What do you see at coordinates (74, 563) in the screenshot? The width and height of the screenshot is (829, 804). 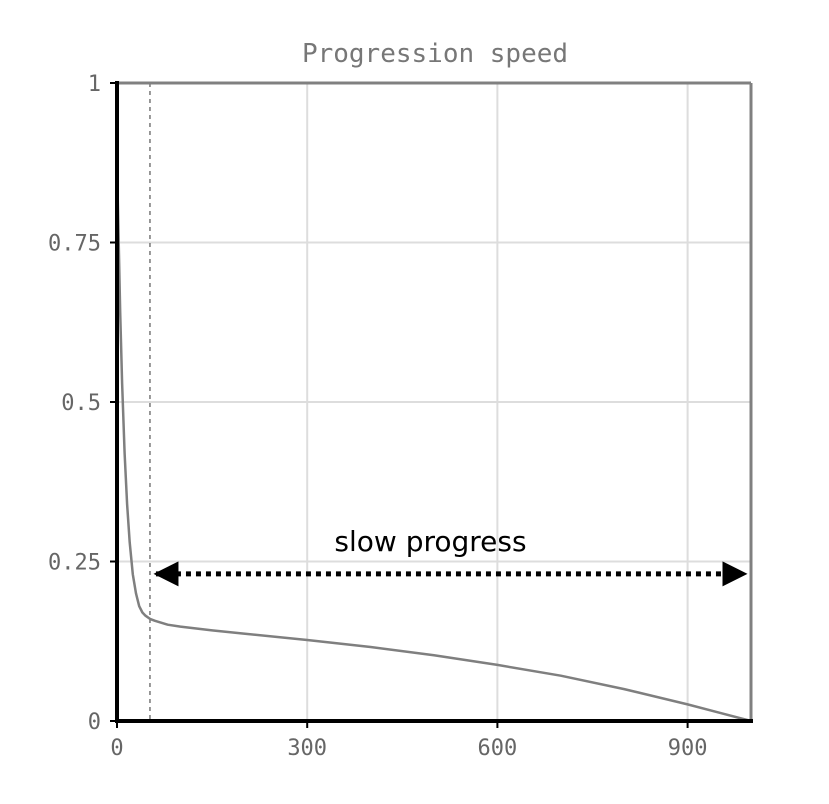 I see `y-tick-label: 0.25` at bounding box center [74, 563].